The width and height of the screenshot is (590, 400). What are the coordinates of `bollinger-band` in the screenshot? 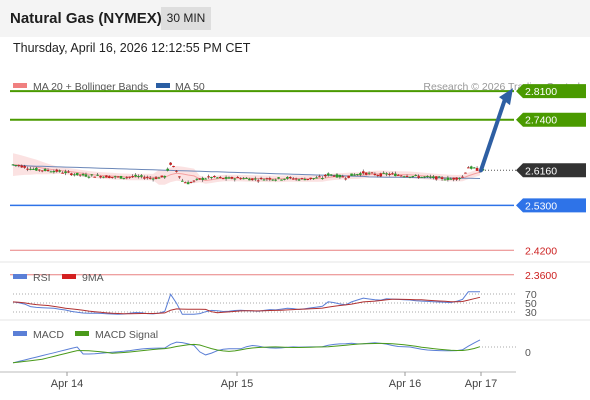 It's located at (246, 169).